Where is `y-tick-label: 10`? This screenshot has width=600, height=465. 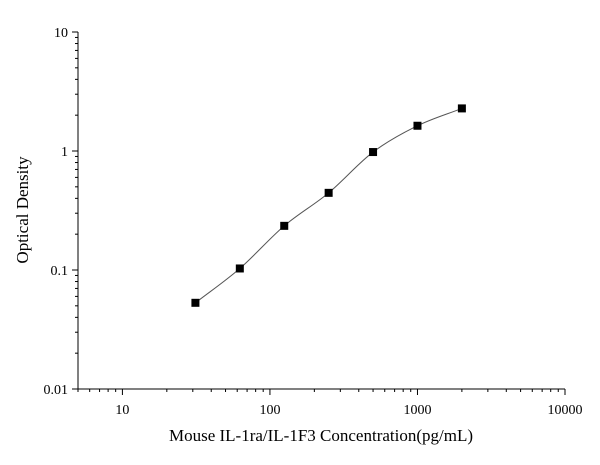
y-tick-label: 10 is located at coordinates (61, 33).